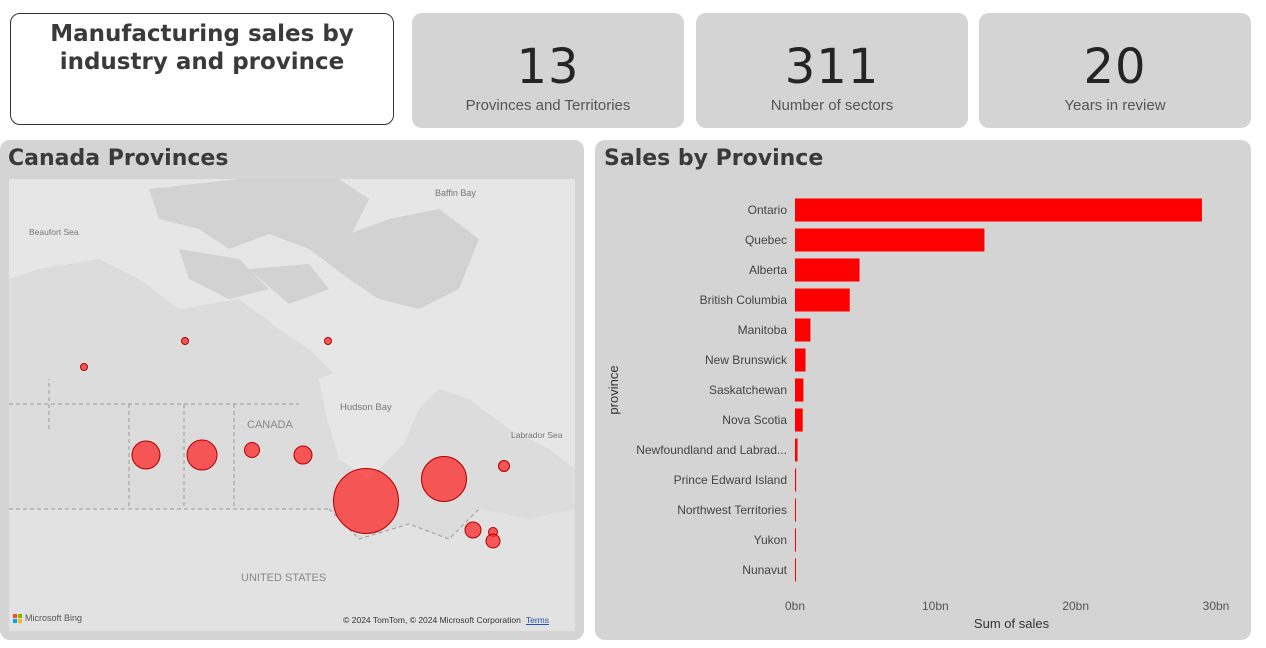 Image resolution: width=1266 pixels, height=648 pixels. Describe the element at coordinates (1115, 105) in the screenshot. I see `kpi-label: Years in review` at that location.